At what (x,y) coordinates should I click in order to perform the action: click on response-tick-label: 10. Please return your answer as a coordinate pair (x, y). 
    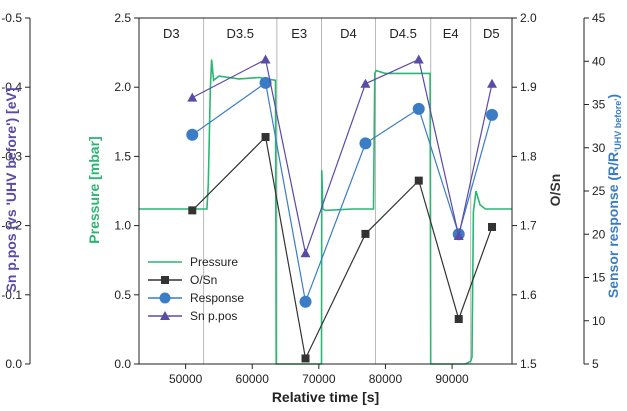
    Looking at the image, I should click on (599, 321).